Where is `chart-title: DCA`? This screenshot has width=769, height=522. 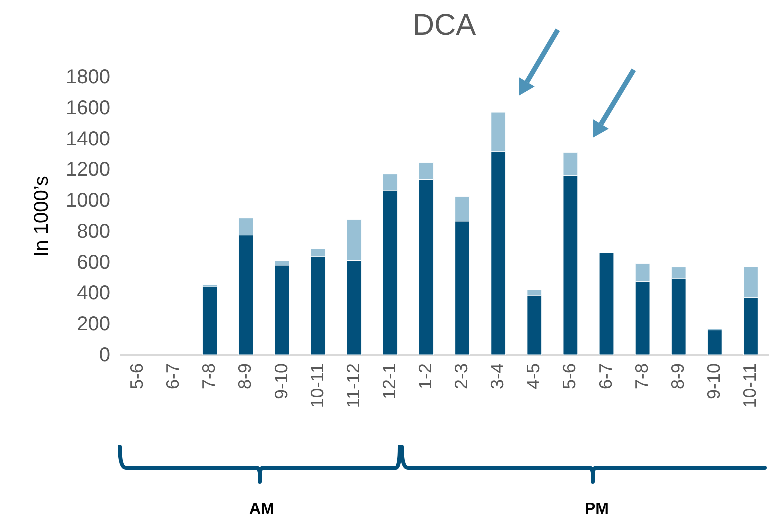
chart-title: DCA is located at coordinates (444, 25).